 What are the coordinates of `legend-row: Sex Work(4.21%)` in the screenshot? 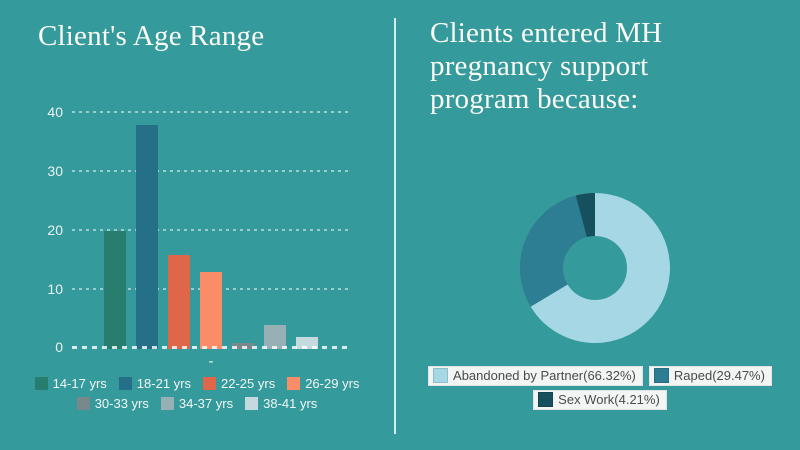 It's located at (600, 400).